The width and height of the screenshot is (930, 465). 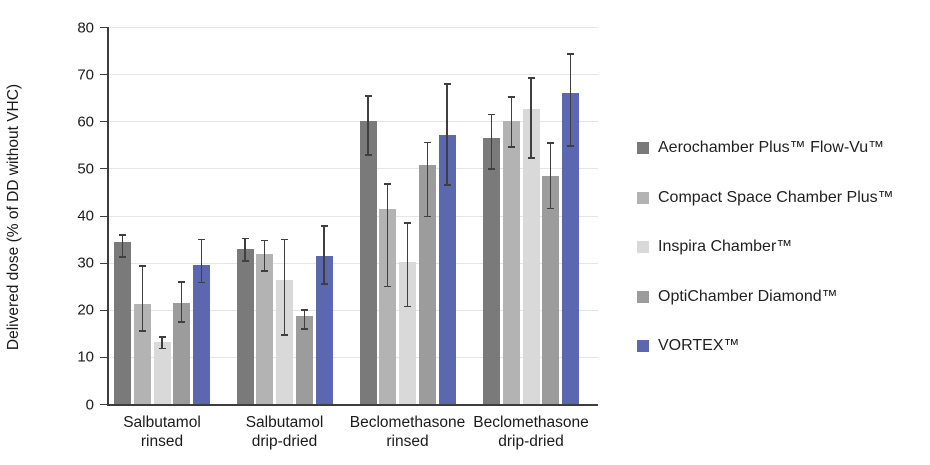 What do you see at coordinates (725, 246) in the screenshot?
I see `legend-label: Inspira Chamber™` at bounding box center [725, 246].